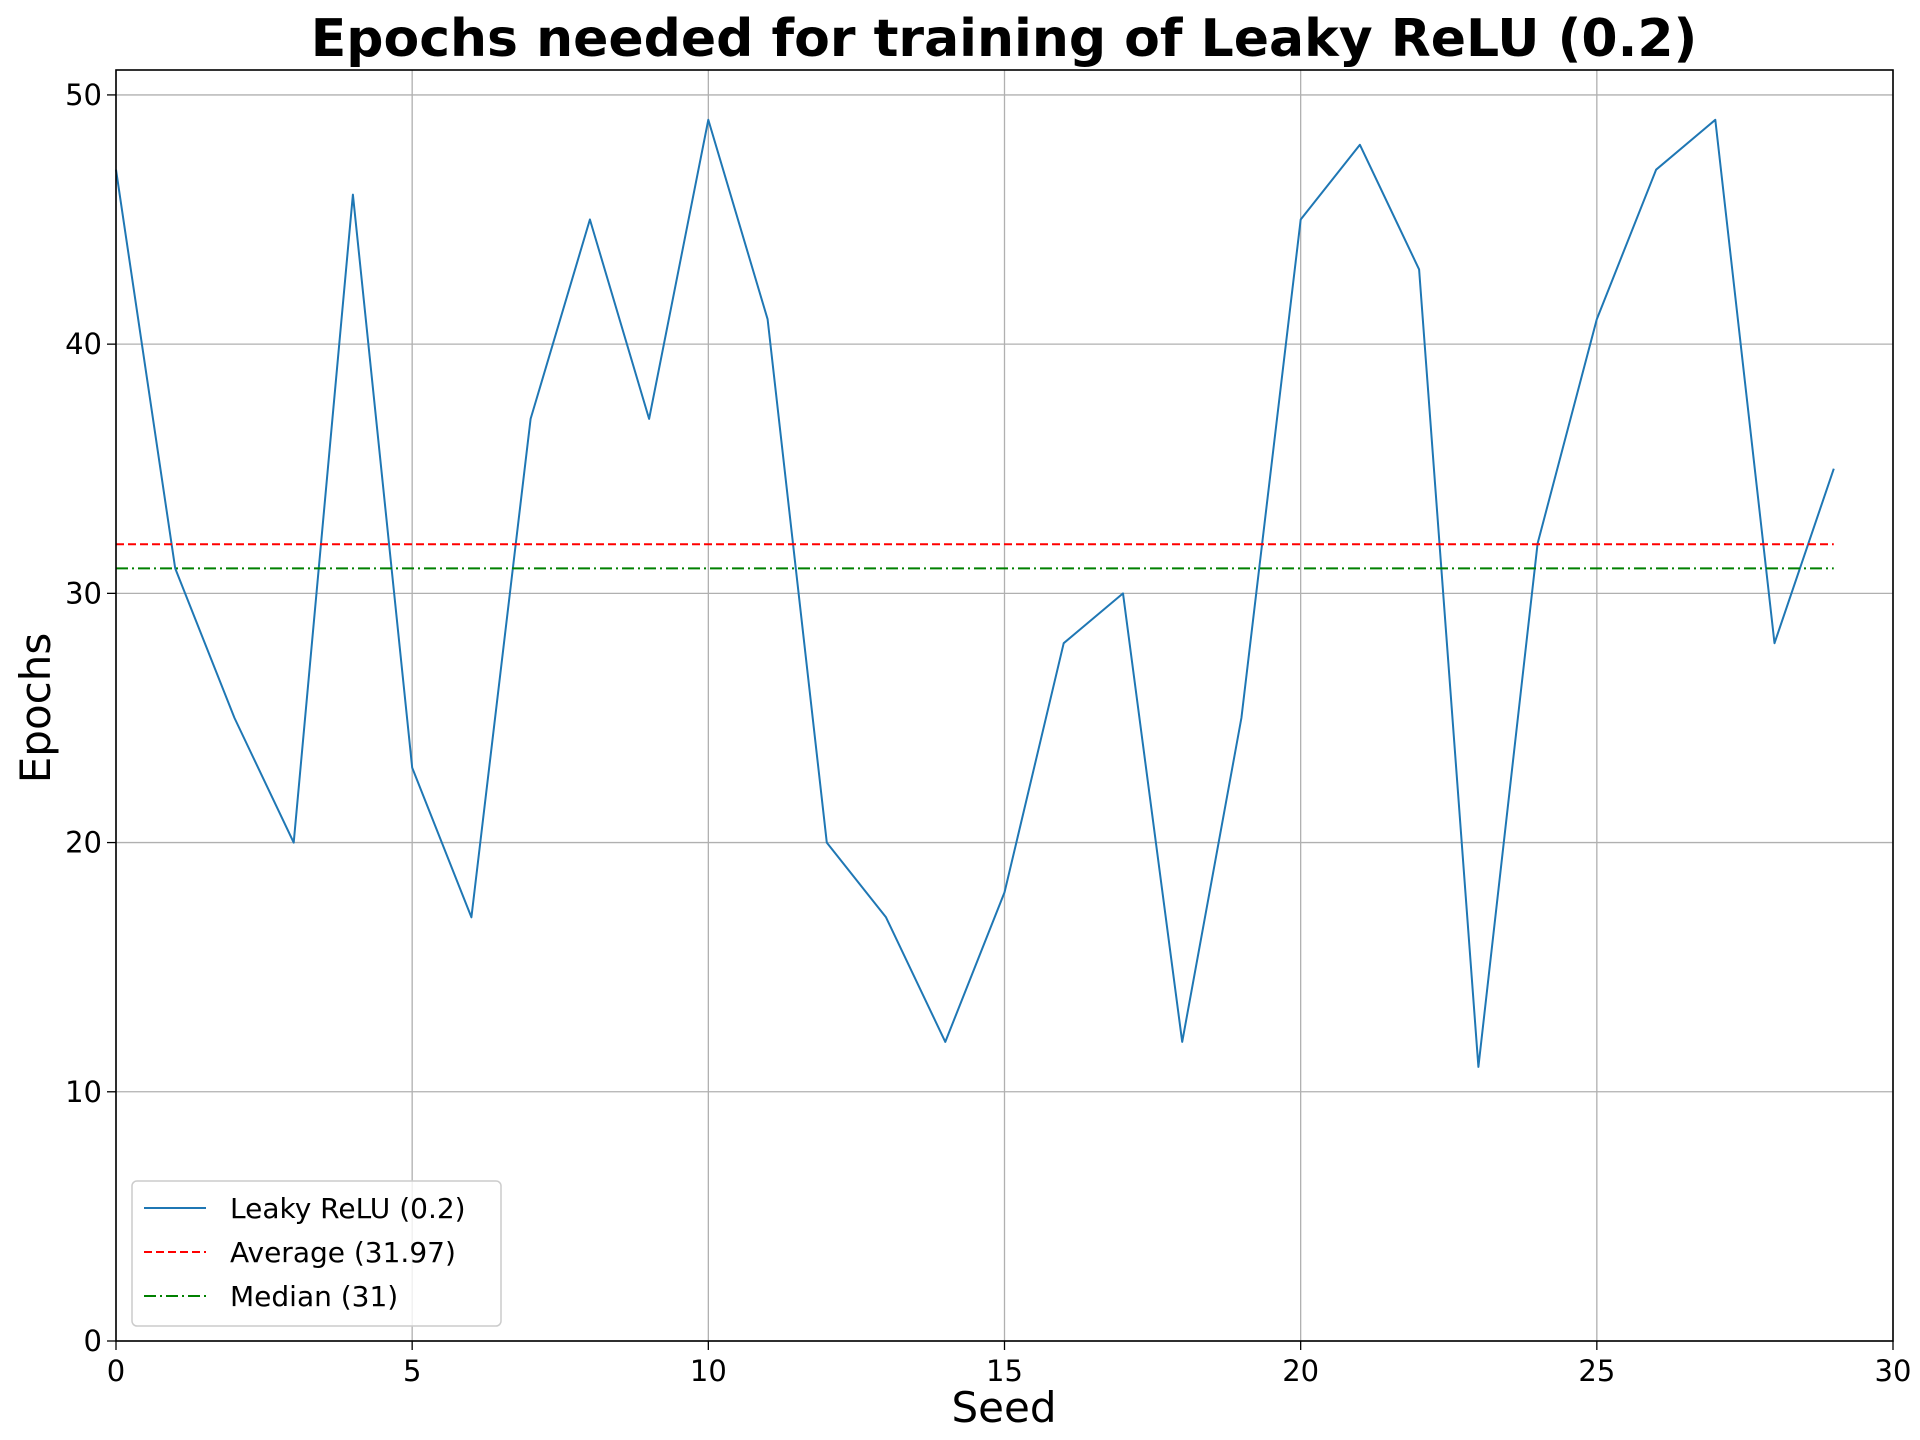  I want to click on legend-box, so click(316, 1253).